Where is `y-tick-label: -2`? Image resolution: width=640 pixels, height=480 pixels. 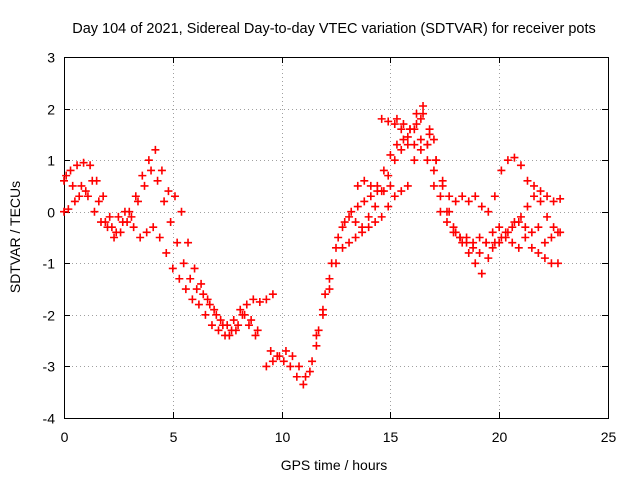 y-tick-label: -2 is located at coordinates (49, 316).